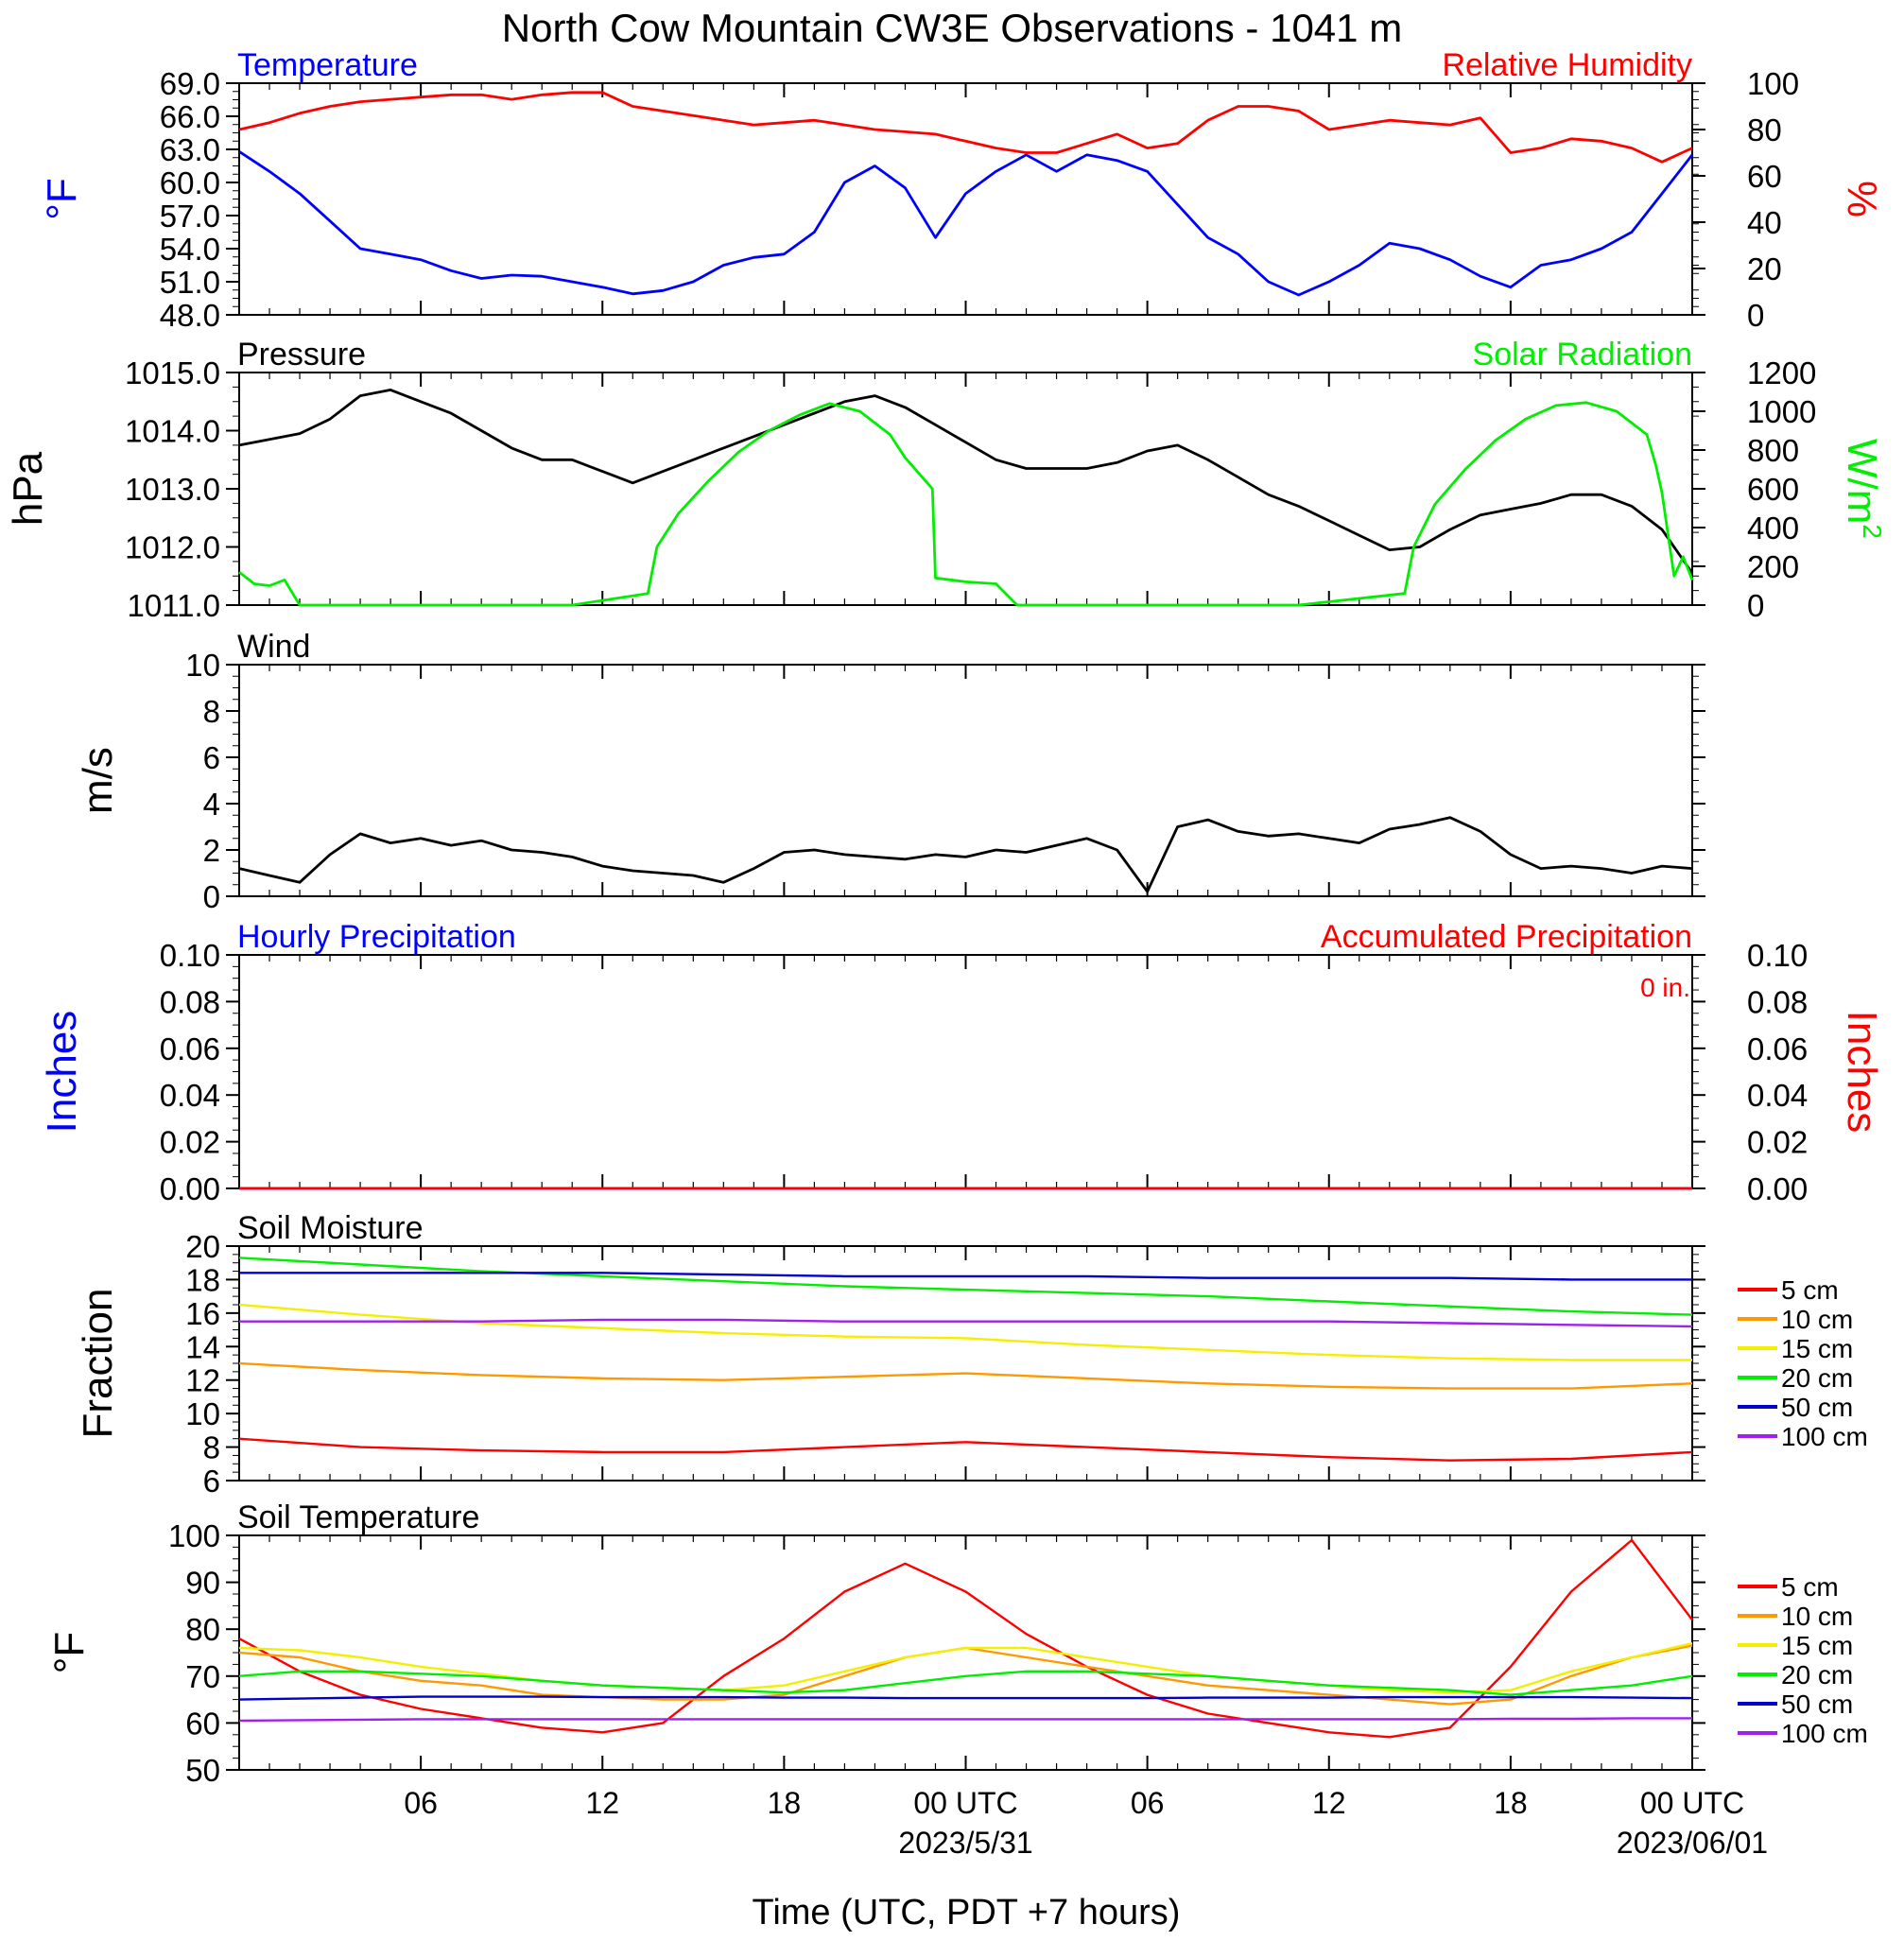 The width and height of the screenshot is (1904, 1941). Describe the element at coordinates (966, 1376) in the screenshot. I see `series-line-10-cm` at that location.